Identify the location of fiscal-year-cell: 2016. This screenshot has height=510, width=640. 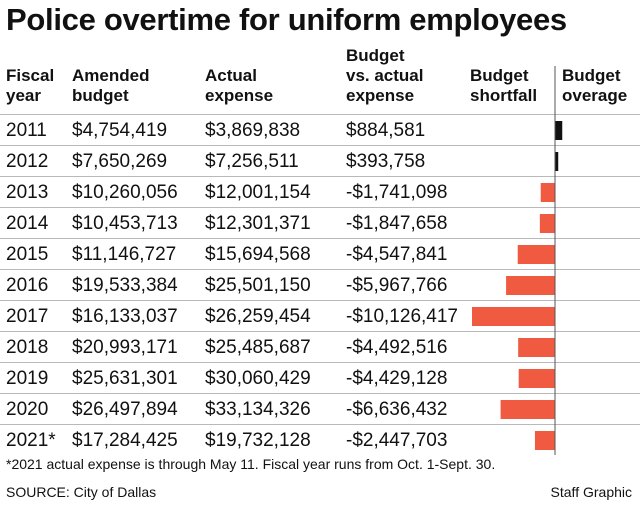
(27, 285).